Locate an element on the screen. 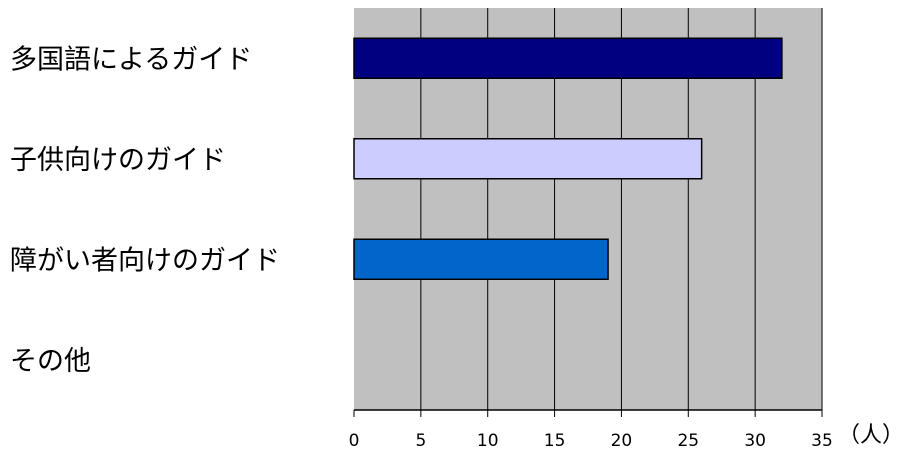  category-label-1: 子供向けのガイド is located at coordinates (118, 160).